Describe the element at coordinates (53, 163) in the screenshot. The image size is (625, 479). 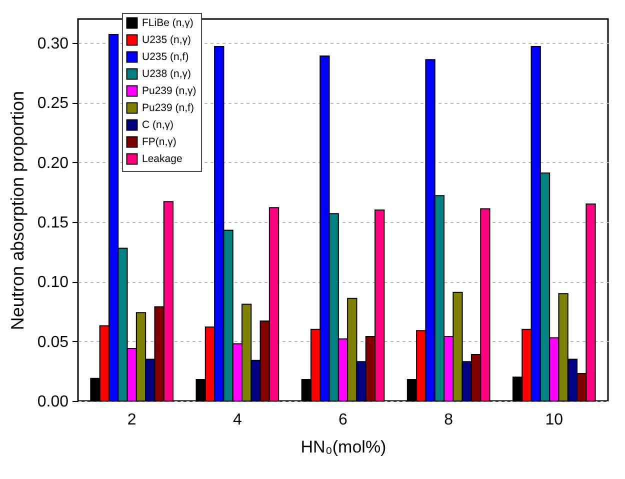
I see `y-tick-label: 0.20` at that location.